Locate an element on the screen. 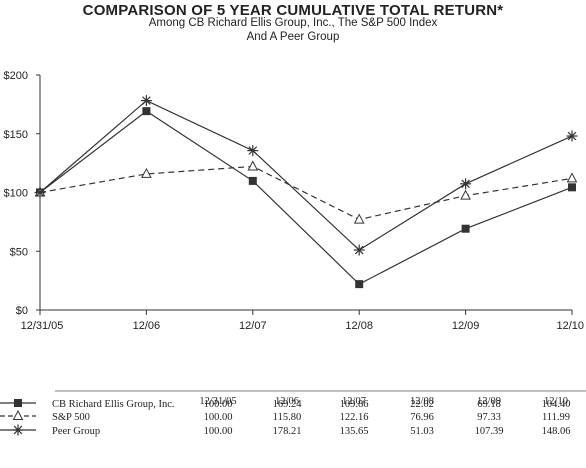 The width and height of the screenshot is (586, 468). table-cell: 22.02 is located at coordinates (422, 404).